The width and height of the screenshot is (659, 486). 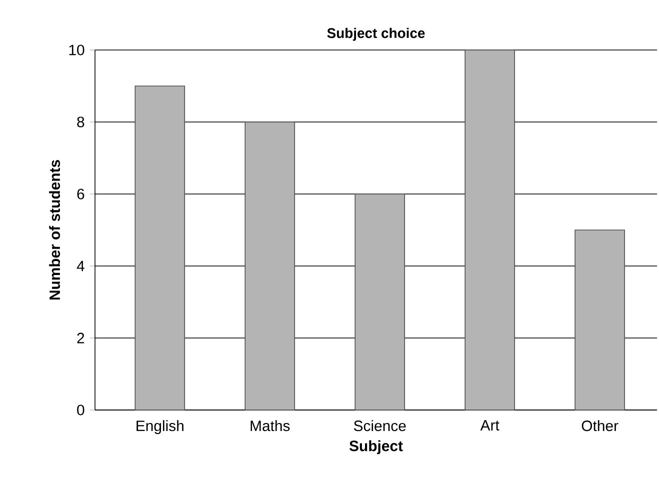 What do you see at coordinates (270, 426) in the screenshot?
I see `x-tick-label: Maths` at bounding box center [270, 426].